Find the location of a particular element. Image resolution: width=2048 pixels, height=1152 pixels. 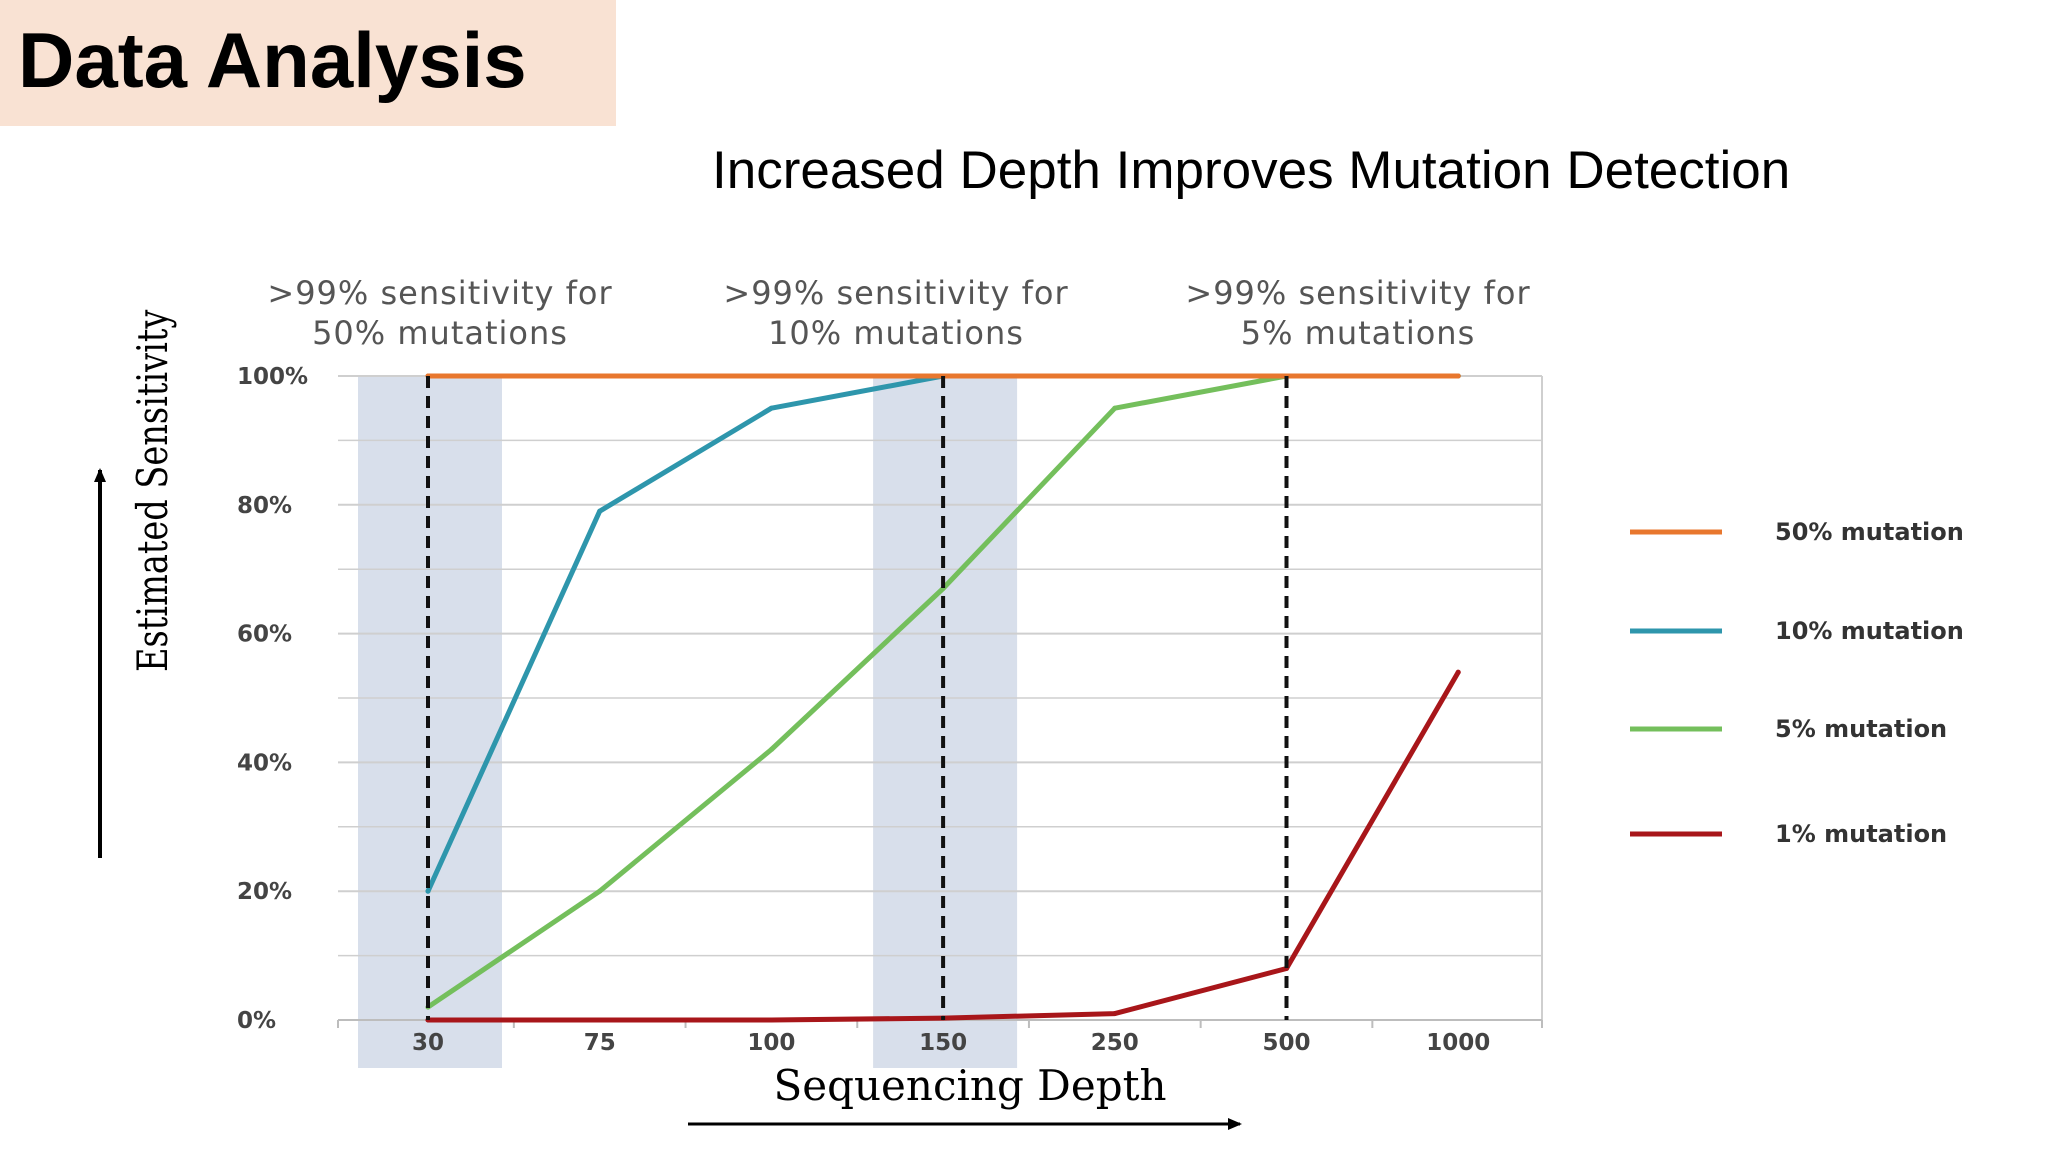

y-tick-label: 0% is located at coordinates (256, 1021).